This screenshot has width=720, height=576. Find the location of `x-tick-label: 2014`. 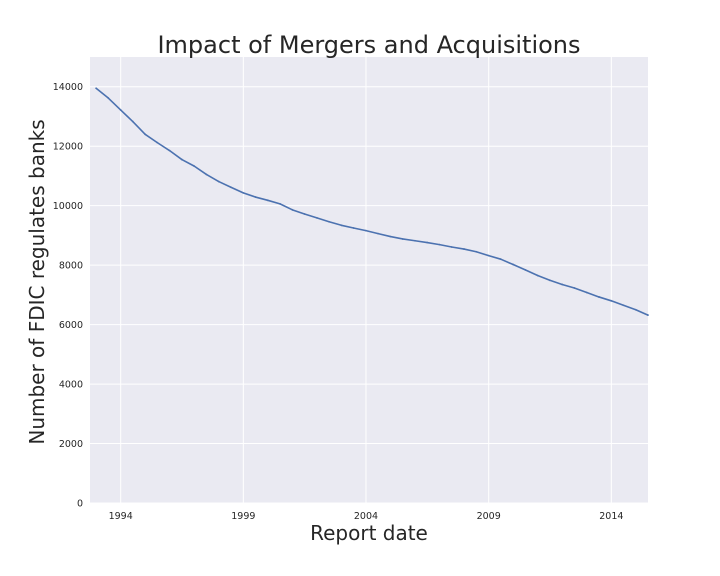

x-tick-label: 2014 is located at coordinates (611, 516).